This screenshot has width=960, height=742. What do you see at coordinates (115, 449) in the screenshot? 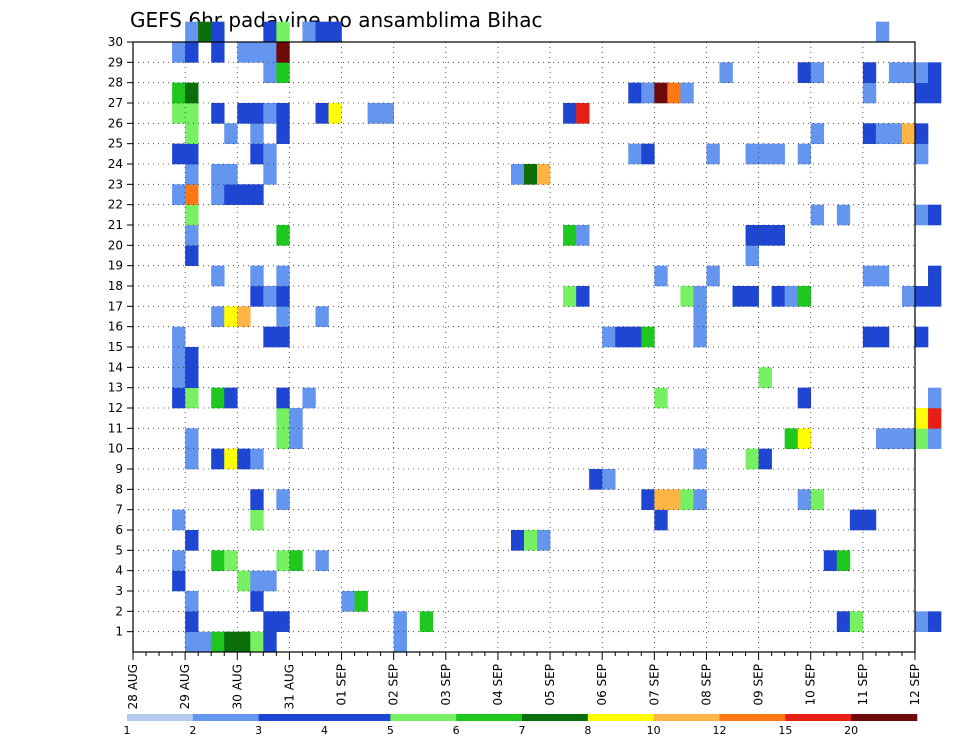
I see `y-tick-label: 10` at bounding box center [115, 449].